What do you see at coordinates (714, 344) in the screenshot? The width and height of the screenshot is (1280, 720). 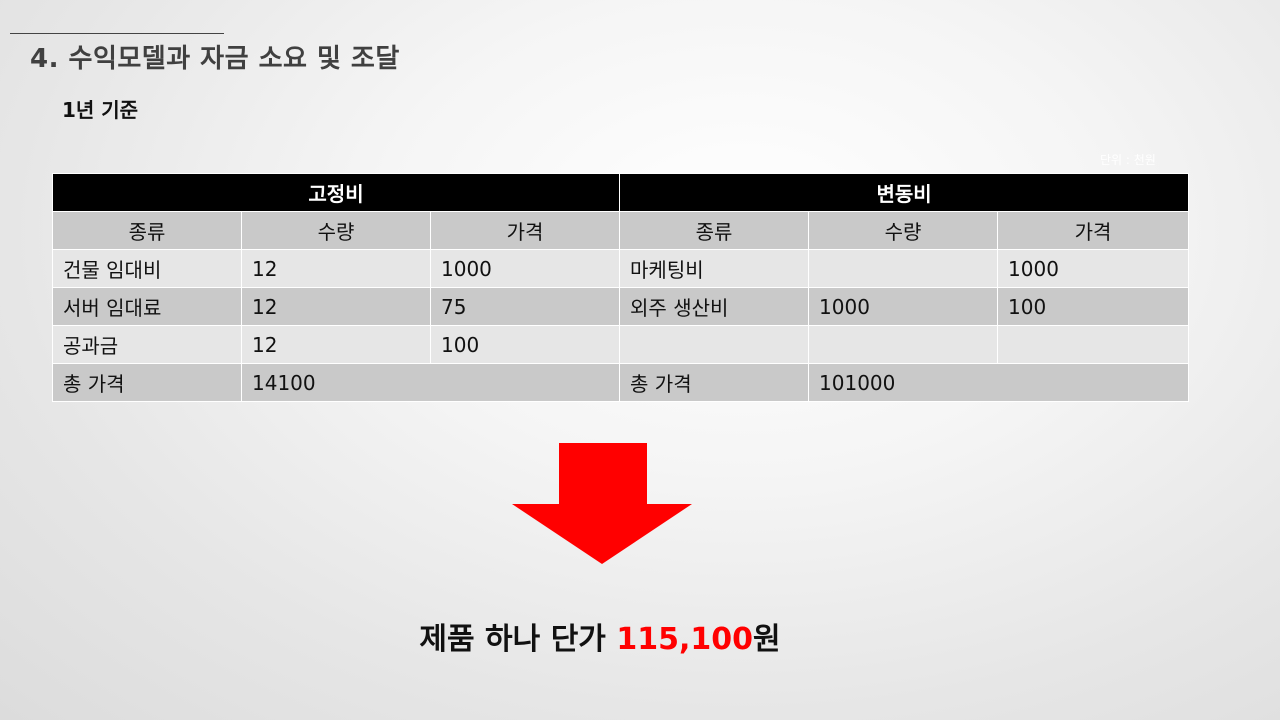 I see `variable-kind-cell` at bounding box center [714, 344].